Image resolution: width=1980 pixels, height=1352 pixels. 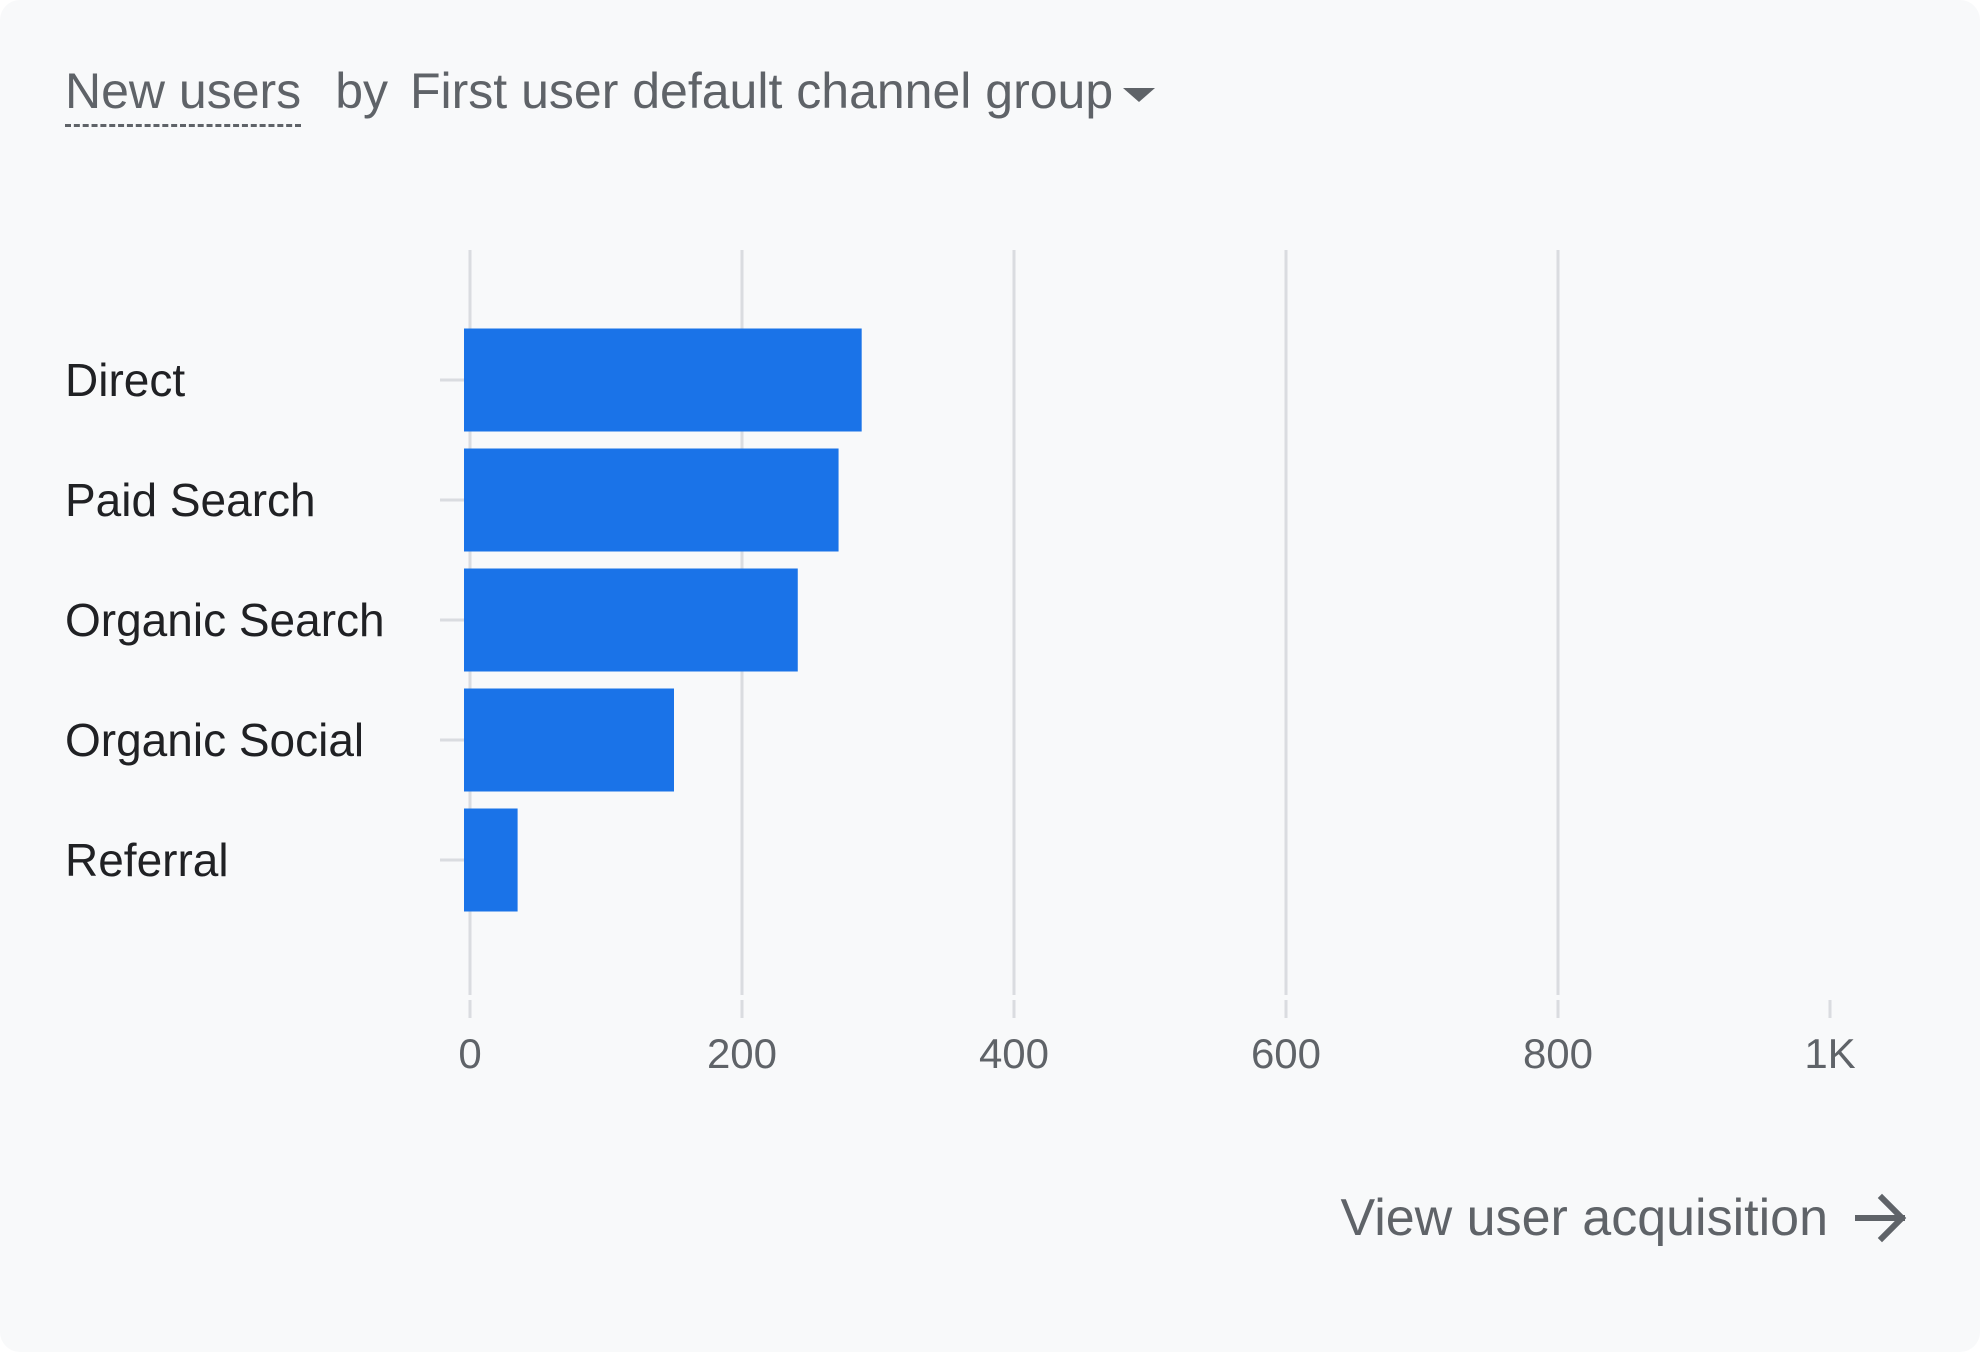 What do you see at coordinates (225, 620) in the screenshot?
I see `category-label: Organic Search` at bounding box center [225, 620].